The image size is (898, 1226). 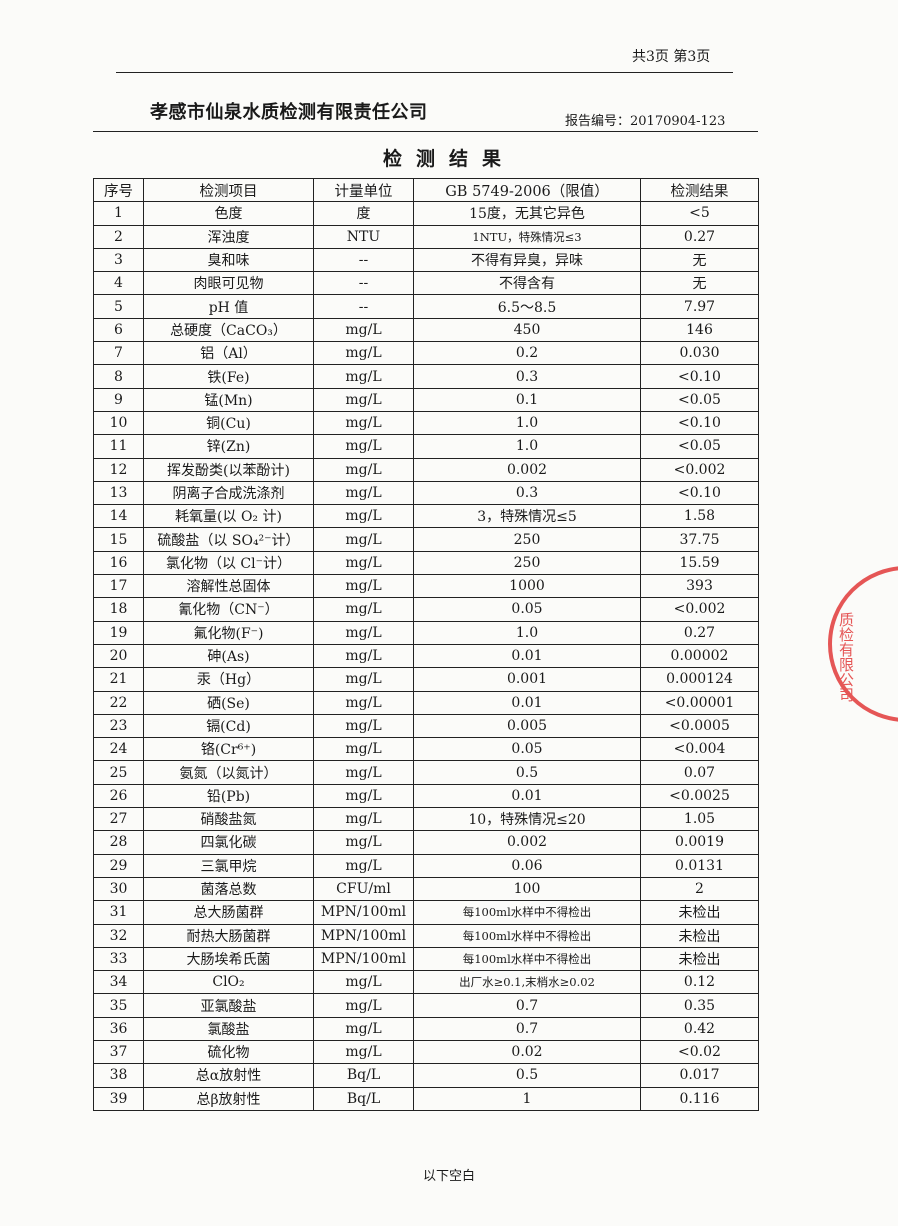 I want to click on cell-result: 0.000124, so click(x=699, y=679).